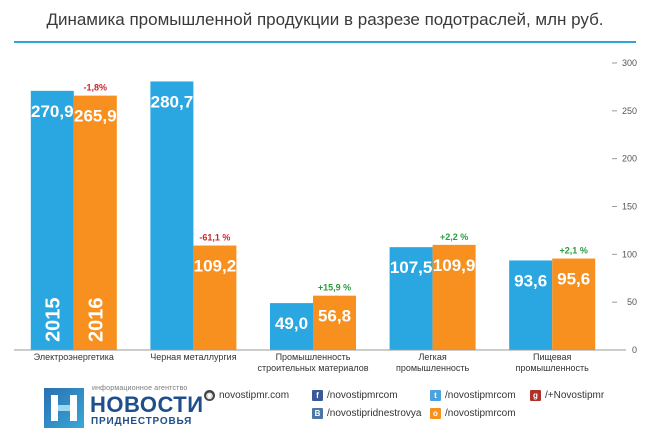 Image resolution: width=650 pixels, height=434 pixels. What do you see at coordinates (480, 395) in the screenshot?
I see `twitter-label: /novostipmrcom` at bounding box center [480, 395].